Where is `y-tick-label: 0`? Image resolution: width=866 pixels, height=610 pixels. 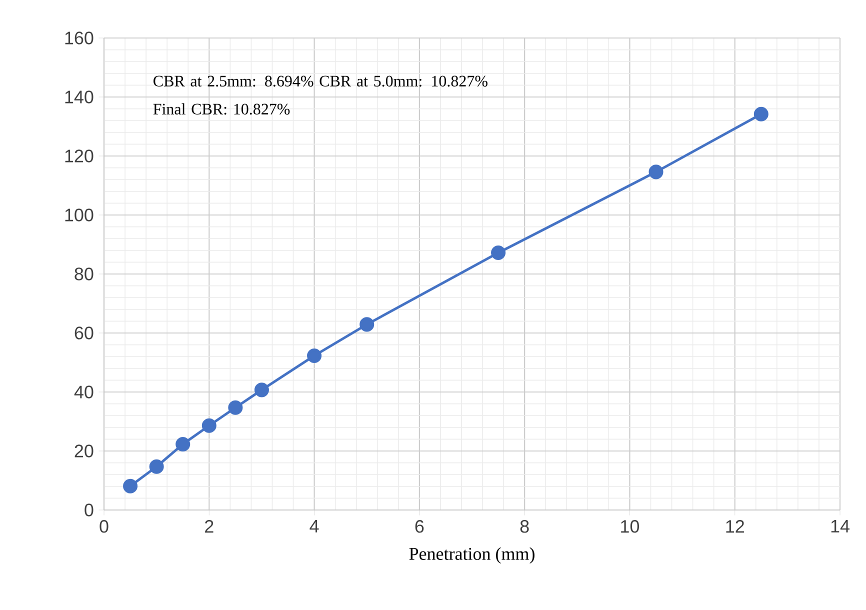
y-tick-label: 0 is located at coordinates (89, 510).